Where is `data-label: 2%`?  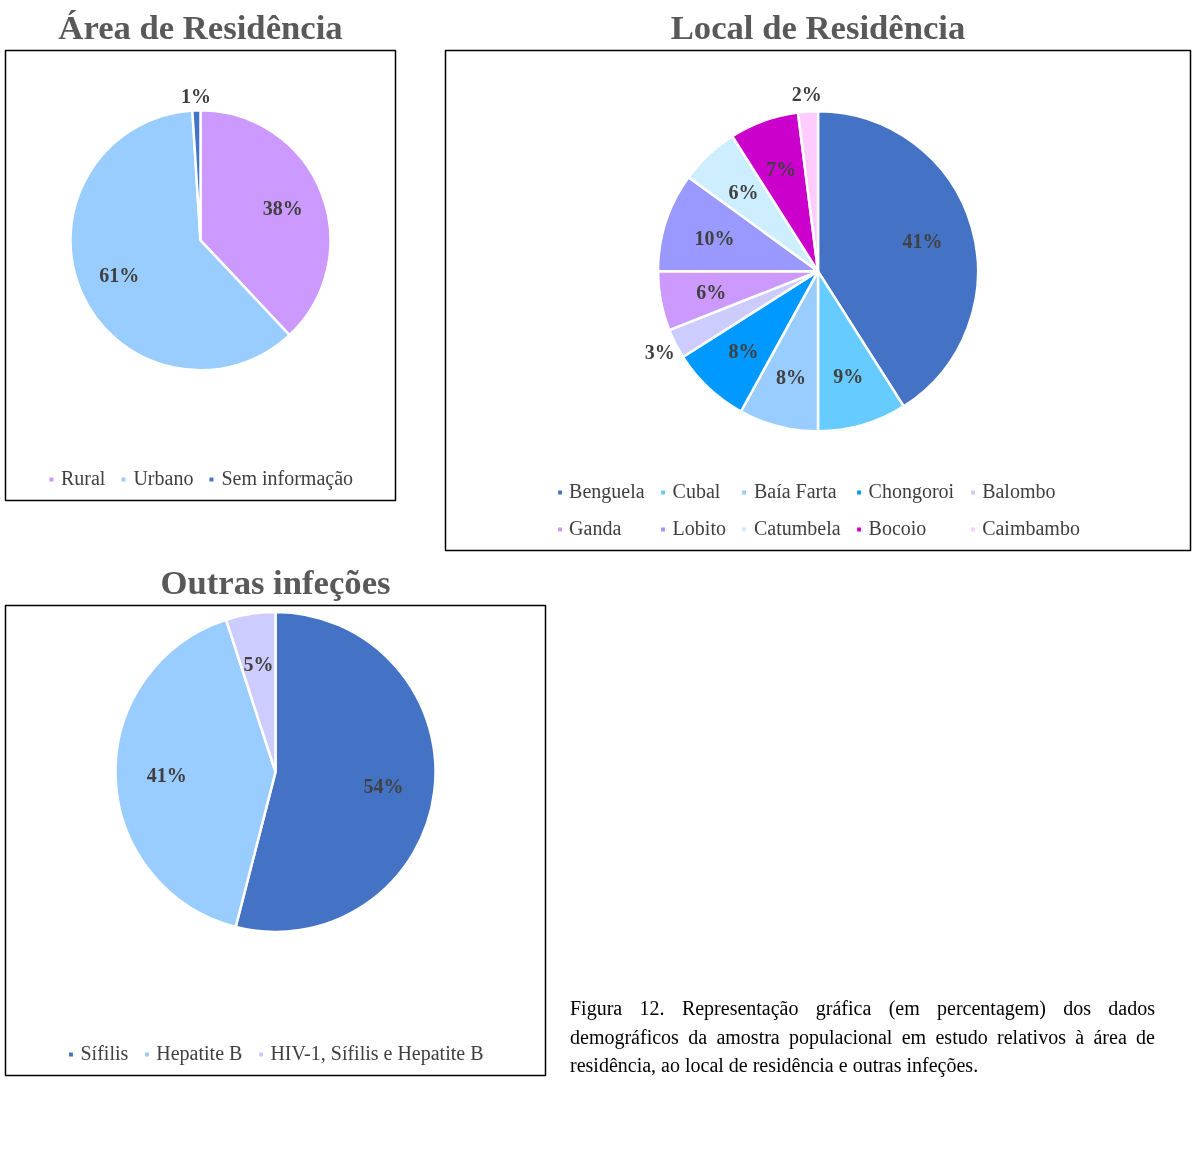 data-label: 2% is located at coordinates (806, 94).